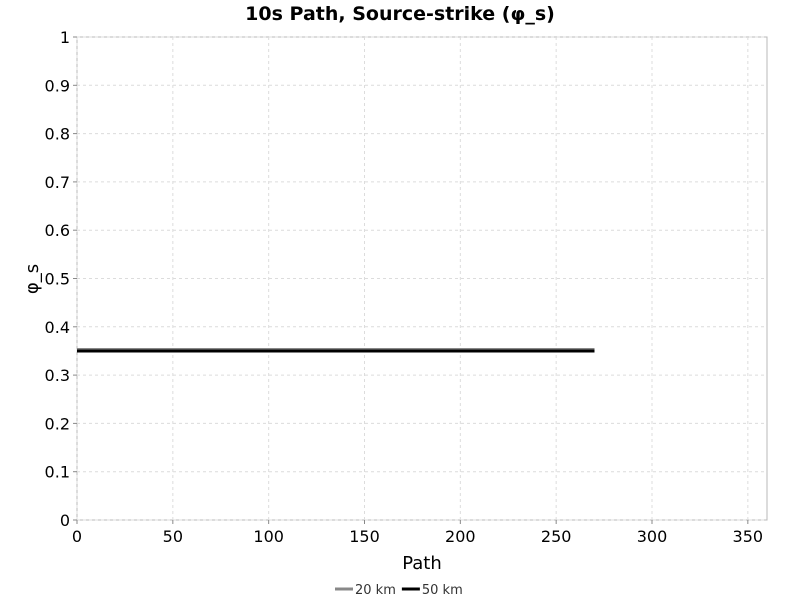 Image resolution: width=800 pixels, height=600 pixels. What do you see at coordinates (57, 134) in the screenshot?
I see `y-tick-label: 0.8` at bounding box center [57, 134].